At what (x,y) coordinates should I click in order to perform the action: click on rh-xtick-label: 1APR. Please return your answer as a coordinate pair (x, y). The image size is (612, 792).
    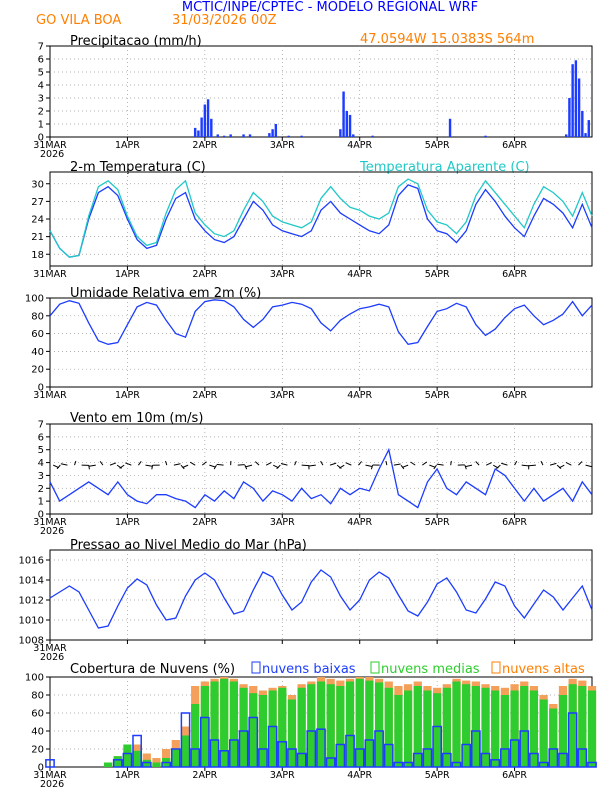
    Looking at the image, I should click on (127, 395).